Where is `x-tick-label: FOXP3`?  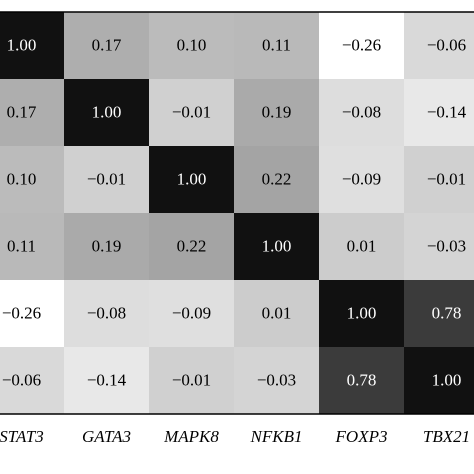 x-tick-label: FOXP3 is located at coordinates (361, 436).